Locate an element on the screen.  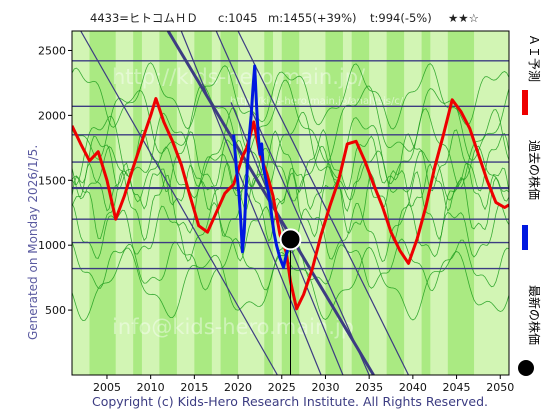
x-tick-label: 2010 is located at coordinates (151, 387).